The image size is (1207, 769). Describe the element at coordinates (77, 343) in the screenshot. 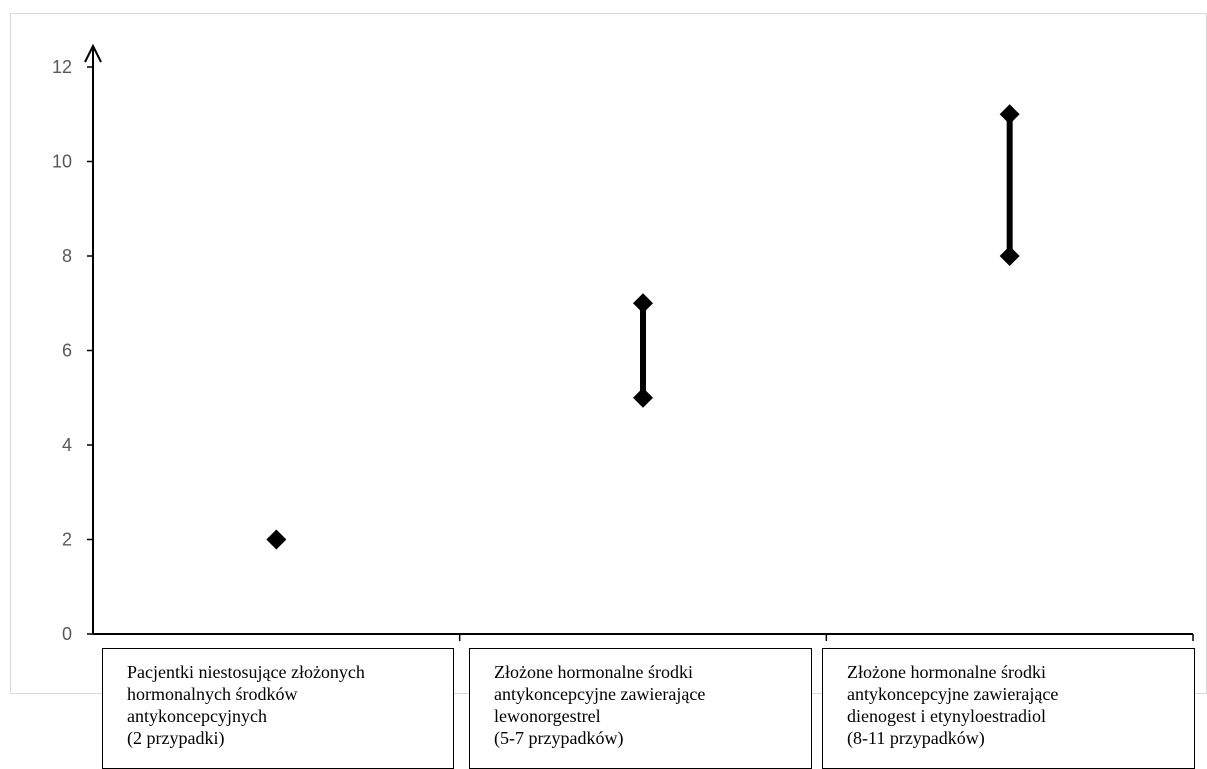

I see `y-axis: 0 2 4 6 8 10 12` at that location.